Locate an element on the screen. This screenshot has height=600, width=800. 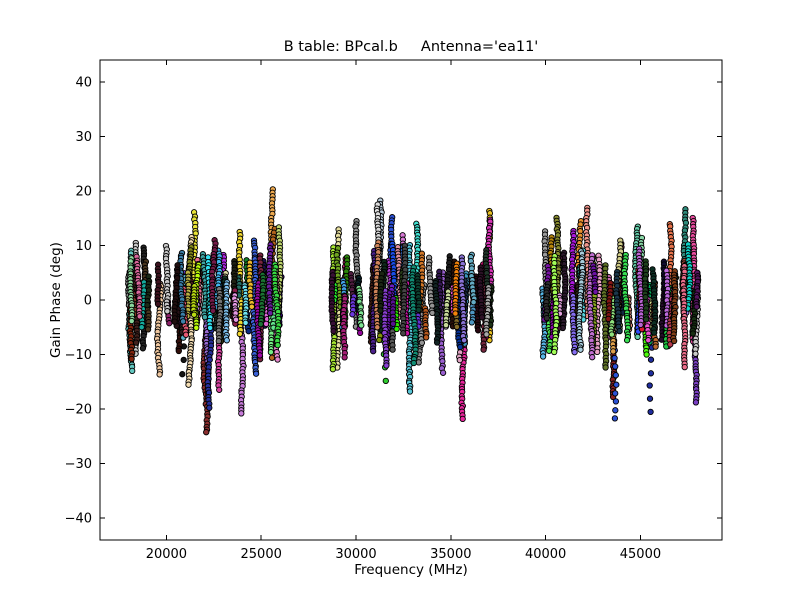
y-tick-label: 40 is located at coordinates (83, 82).